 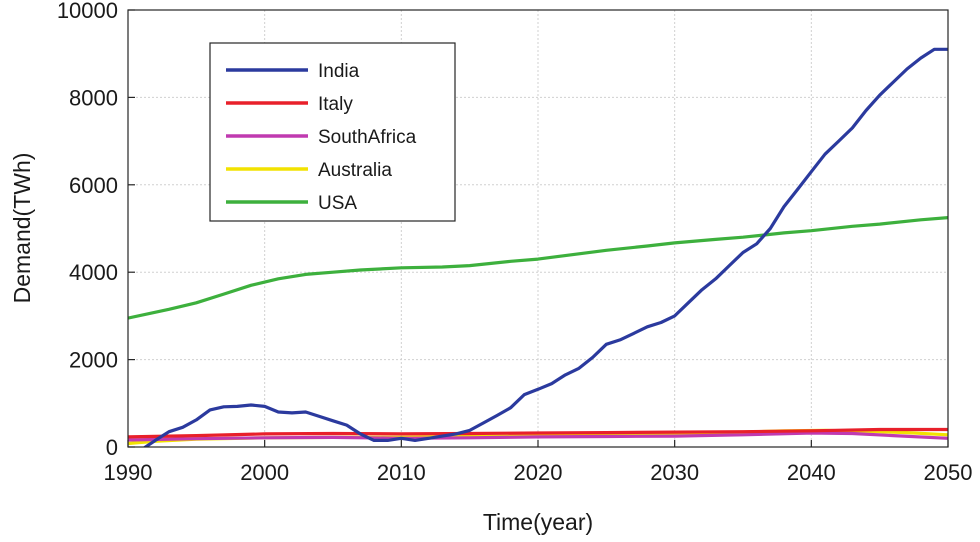 What do you see at coordinates (367, 137) in the screenshot?
I see `legend-label-southafrica: SouthAfrica` at bounding box center [367, 137].